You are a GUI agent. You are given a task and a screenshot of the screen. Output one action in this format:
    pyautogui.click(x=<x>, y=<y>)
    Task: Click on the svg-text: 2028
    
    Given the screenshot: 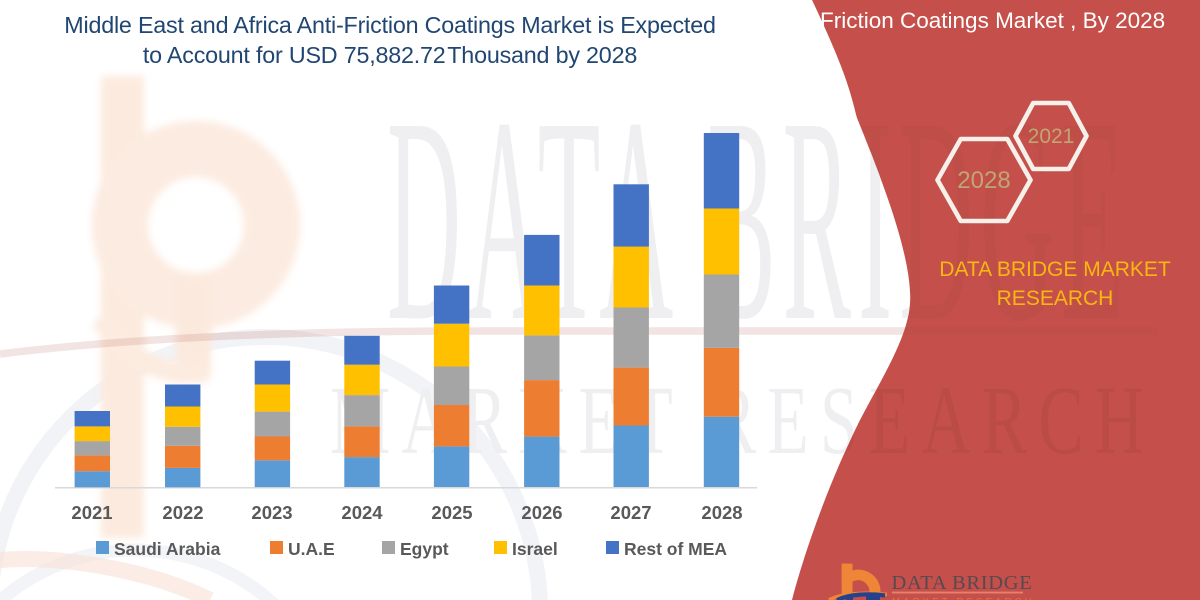 What is the action you would take?
    pyautogui.click(x=983, y=180)
    